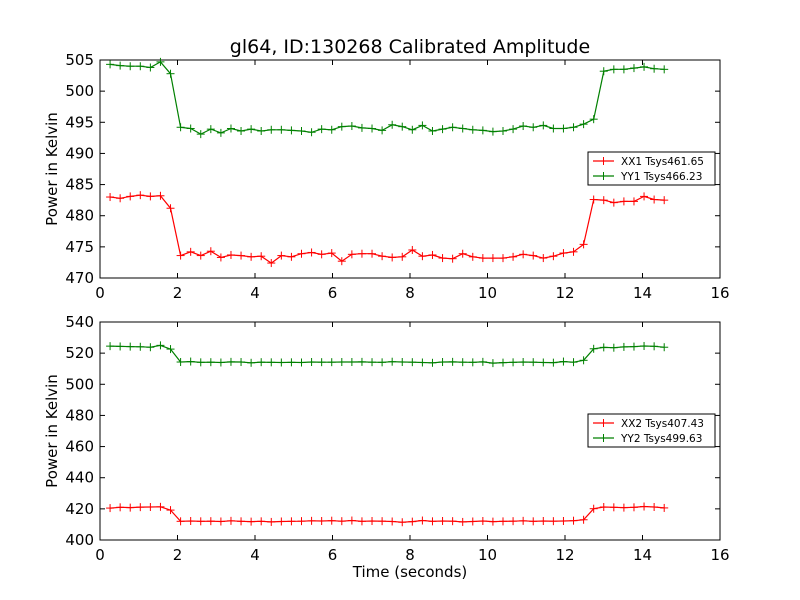  I want to click on legend-entry: XX1 Tsys461.65, so click(648, 162).